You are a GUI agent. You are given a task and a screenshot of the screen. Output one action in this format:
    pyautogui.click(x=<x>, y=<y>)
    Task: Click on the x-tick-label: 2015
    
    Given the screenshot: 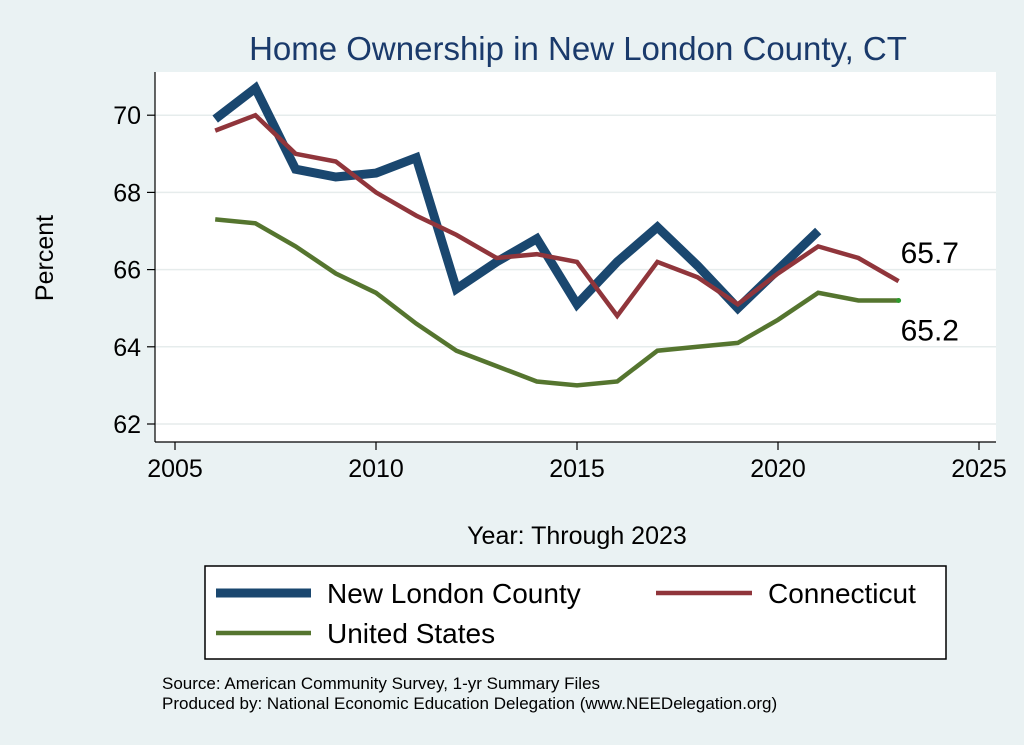 What is the action you would take?
    pyautogui.click(x=577, y=469)
    